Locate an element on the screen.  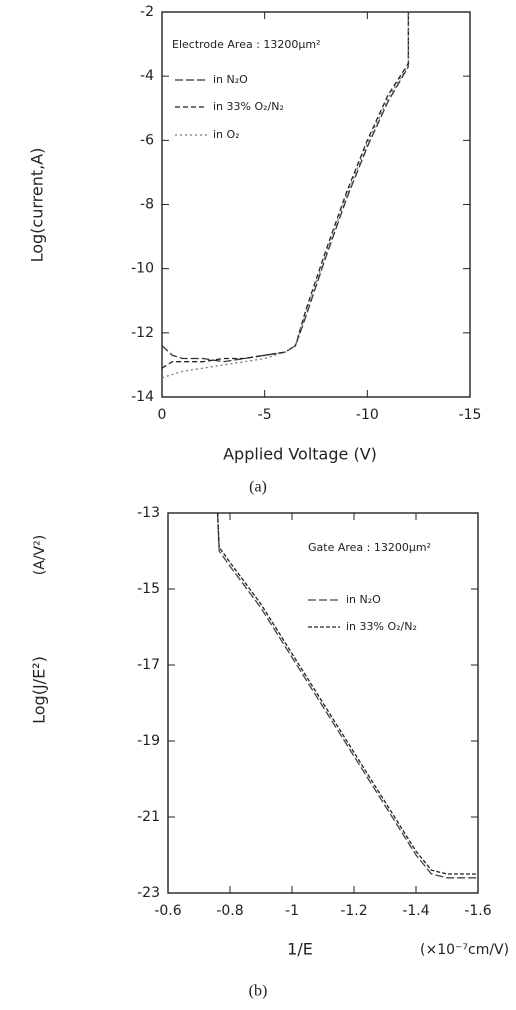
x-axis-unit: (×10⁻⁷cm/V) is located at coordinates (464, 950).